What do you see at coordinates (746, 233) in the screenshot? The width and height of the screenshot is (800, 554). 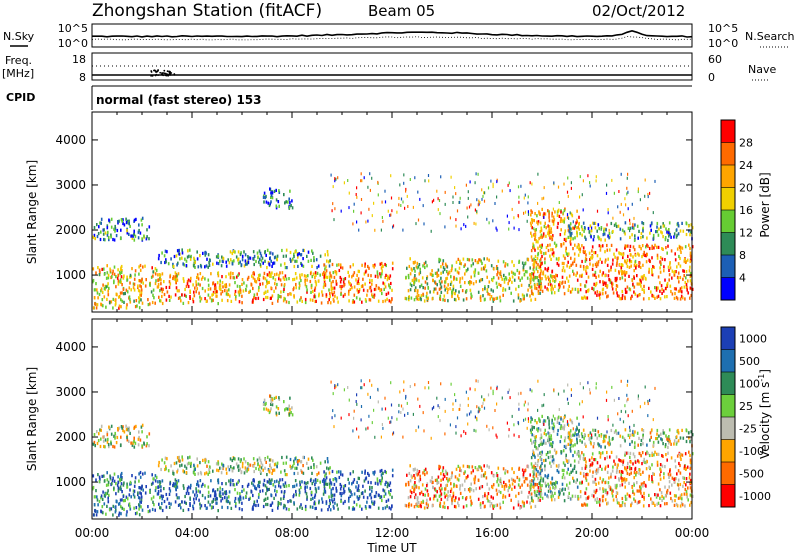 I see `colorbar-tick-label: 12` at bounding box center [746, 233].